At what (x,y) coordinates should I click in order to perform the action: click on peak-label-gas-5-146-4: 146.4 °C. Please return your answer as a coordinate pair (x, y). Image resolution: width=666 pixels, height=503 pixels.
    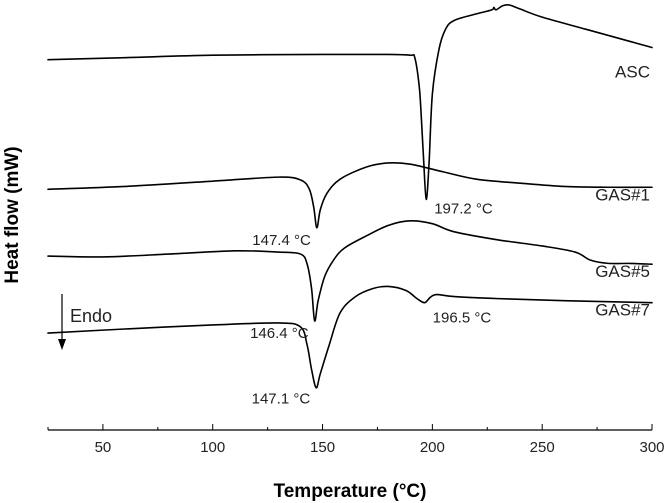
    Looking at the image, I should click on (279, 333).